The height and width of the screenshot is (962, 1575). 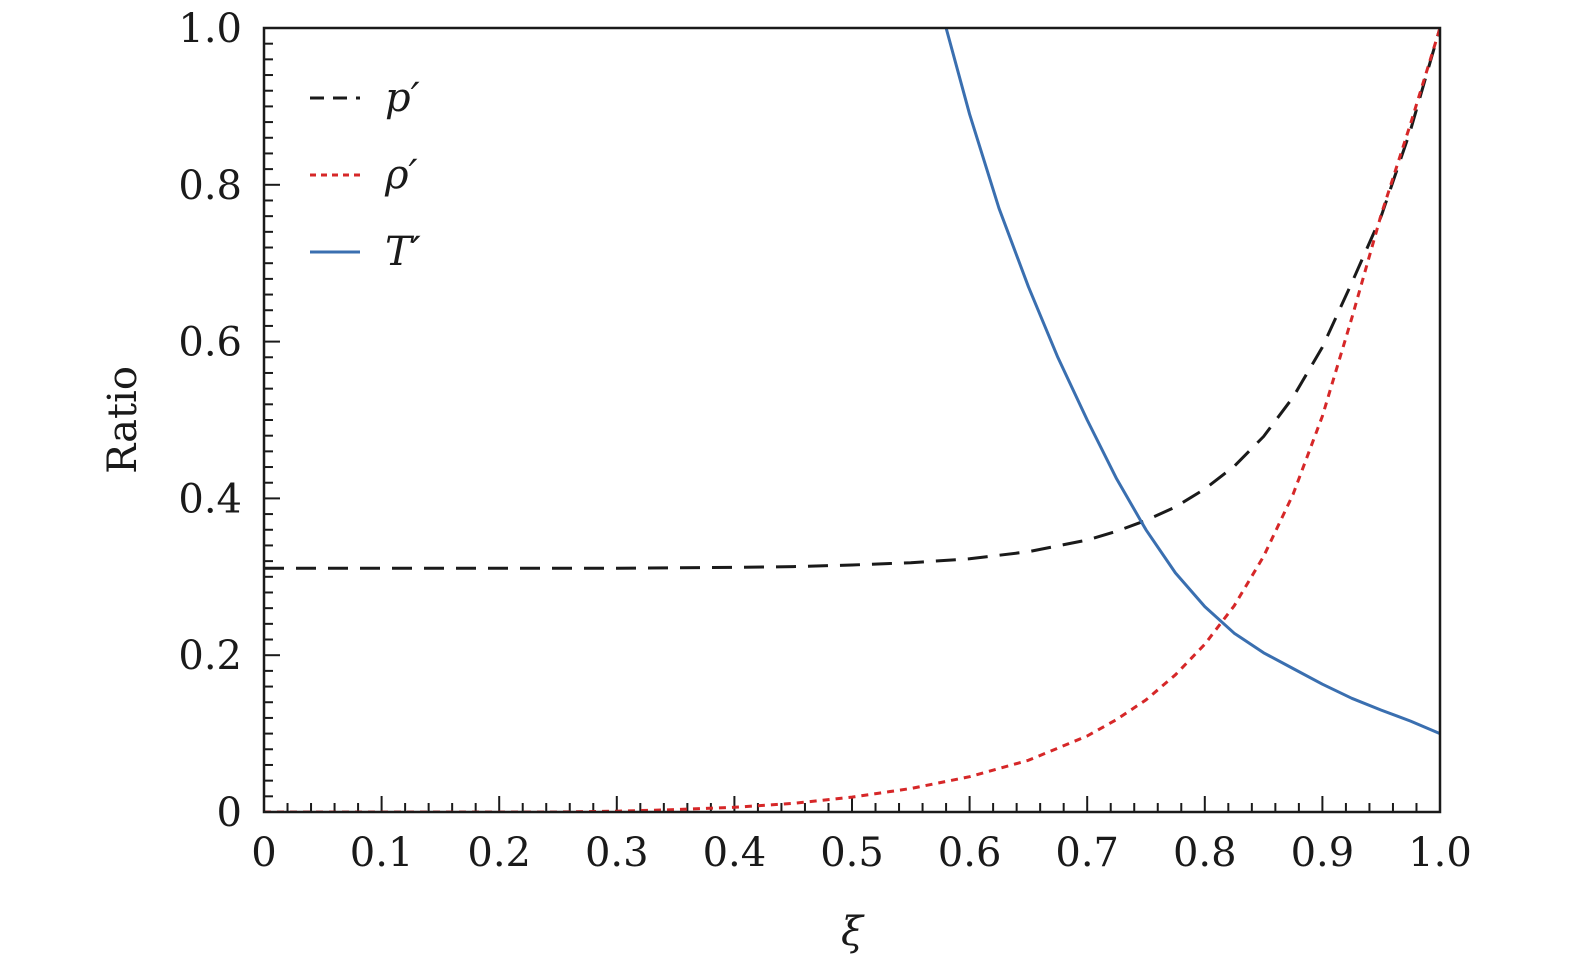 I want to click on y-tick-label: 0, so click(x=229, y=813).